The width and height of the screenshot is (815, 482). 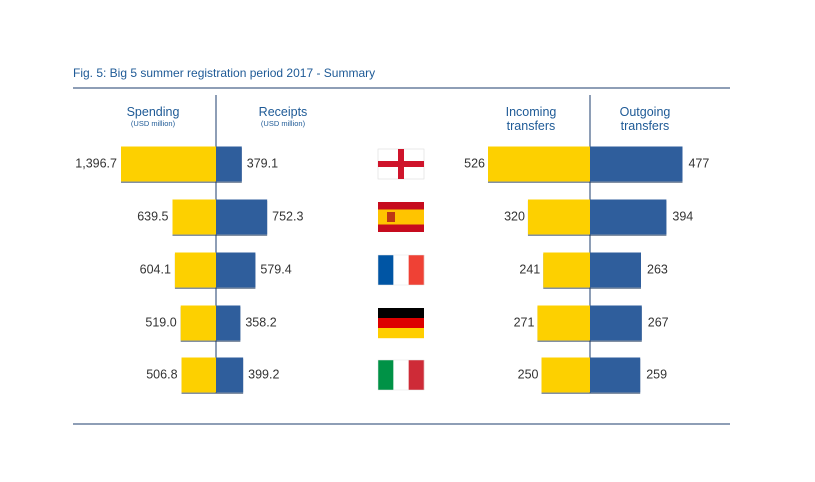 I want to click on spending-value-label: 519.0, so click(x=160, y=322).